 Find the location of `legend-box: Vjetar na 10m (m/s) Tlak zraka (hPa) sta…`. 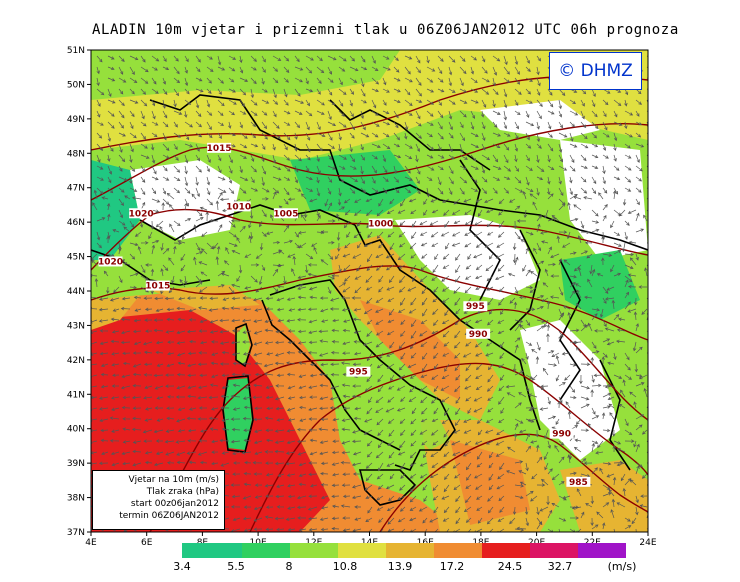

legend-box: Vjetar na 10m (m/s) Tlak zraka (hPa) sta… is located at coordinates (158, 500).